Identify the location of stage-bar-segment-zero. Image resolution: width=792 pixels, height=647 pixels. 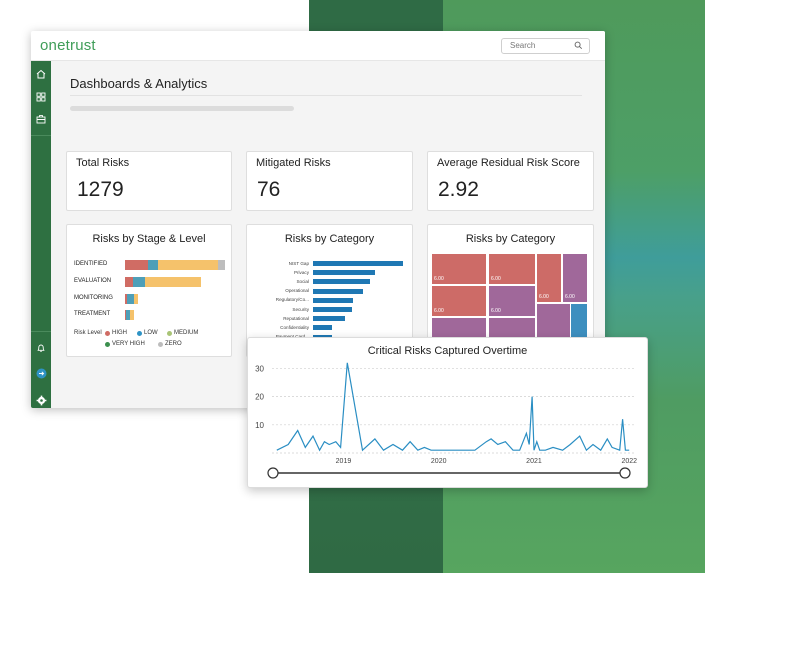
(221, 265).